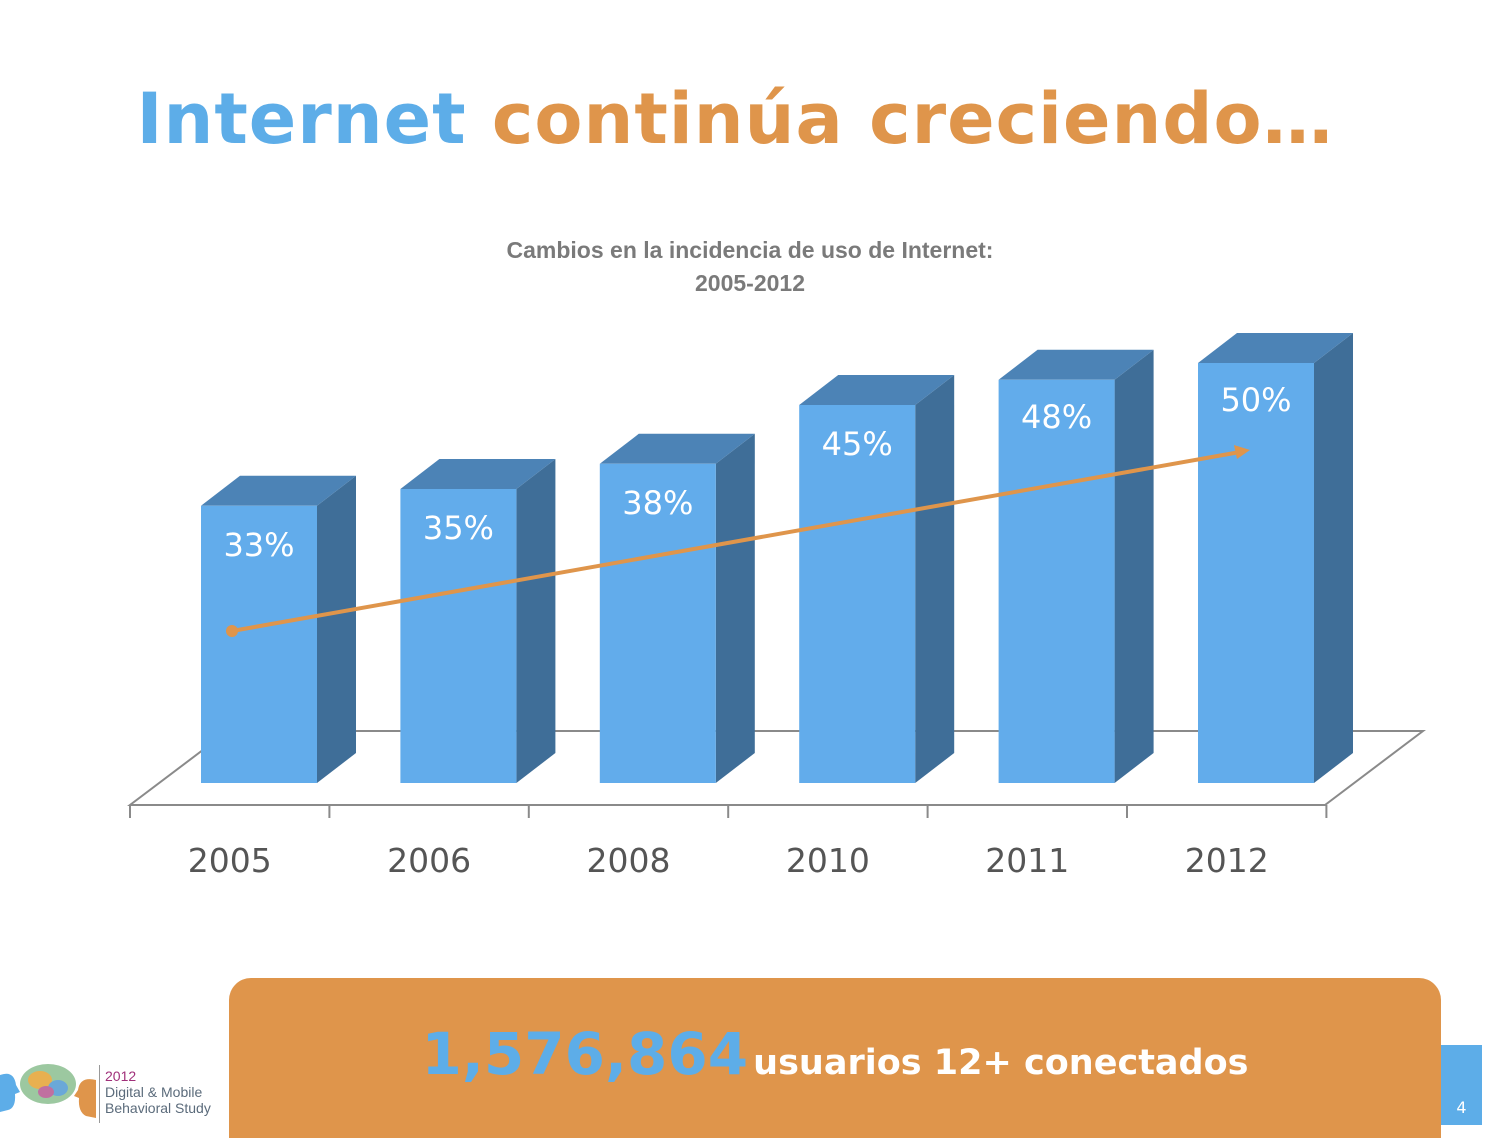  What do you see at coordinates (154, 1092) in the screenshot?
I see `logo-line1: Digital & Mobile` at bounding box center [154, 1092].